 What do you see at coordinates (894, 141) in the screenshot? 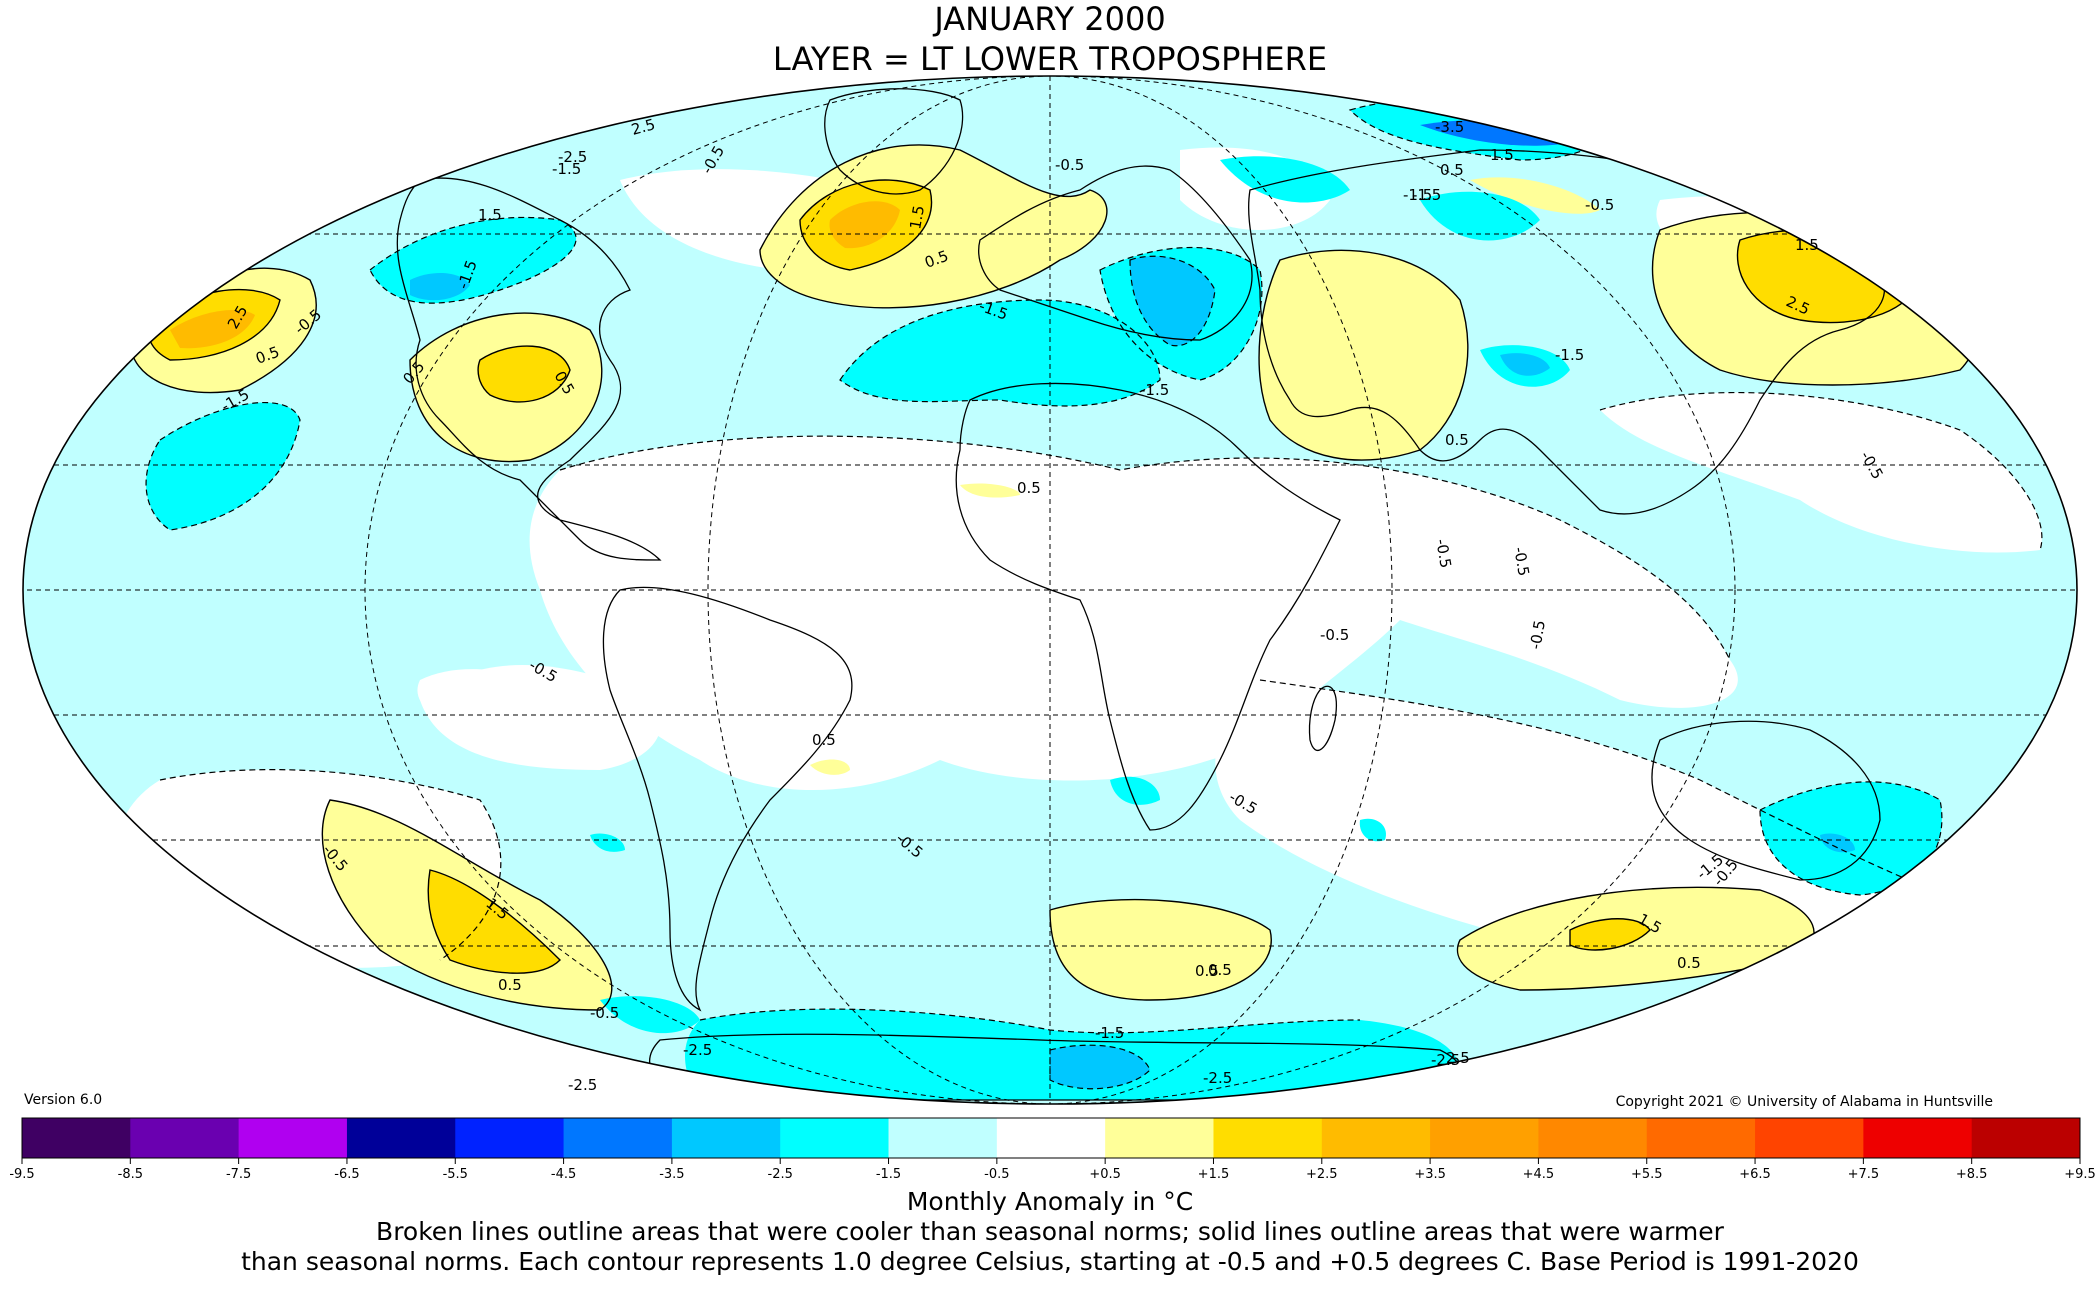
I see `coastline-greenland` at bounding box center [894, 141].